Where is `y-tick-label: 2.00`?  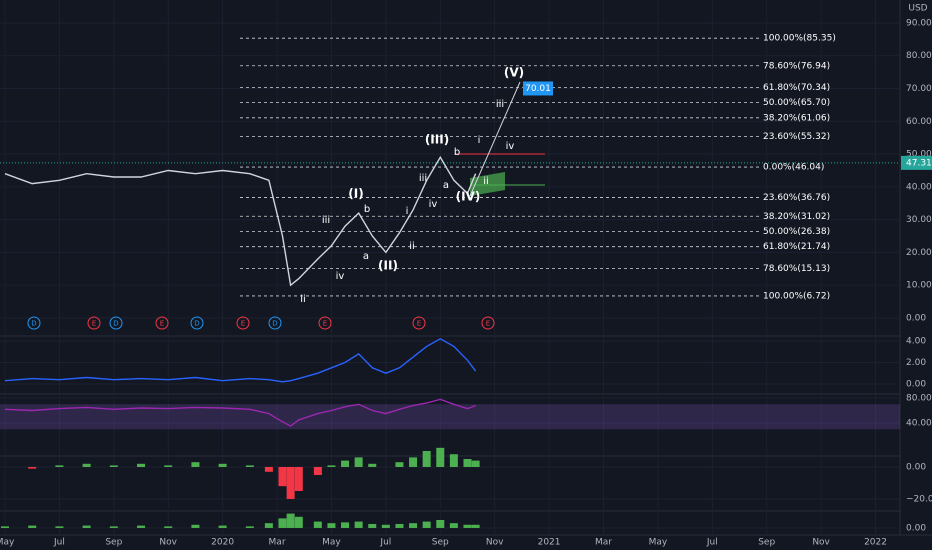
y-tick-label: 2.00 is located at coordinates (916, 363).